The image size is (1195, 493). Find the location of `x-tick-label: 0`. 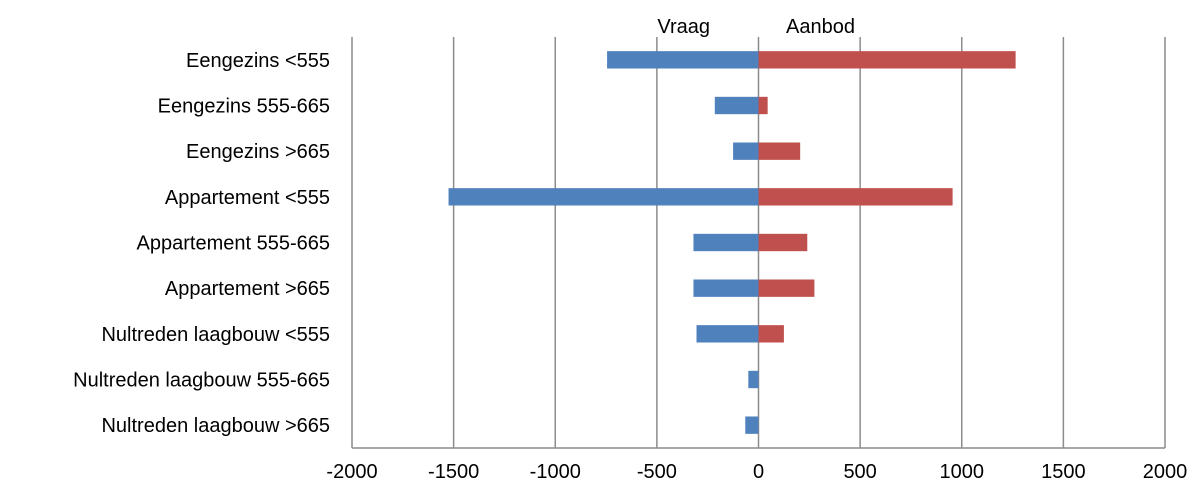

x-tick-label: 0 is located at coordinates (758, 472).